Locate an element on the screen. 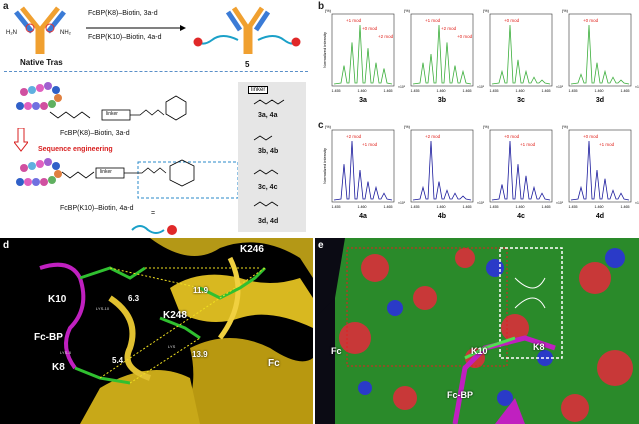  spectrum-label: 4d is located at coordinates (600, 216).